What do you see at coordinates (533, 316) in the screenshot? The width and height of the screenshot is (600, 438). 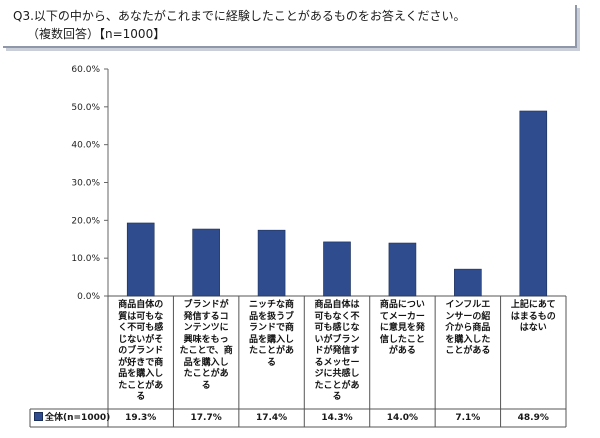 I see `category-label: 上記にあてはまるものはない` at bounding box center [533, 316].